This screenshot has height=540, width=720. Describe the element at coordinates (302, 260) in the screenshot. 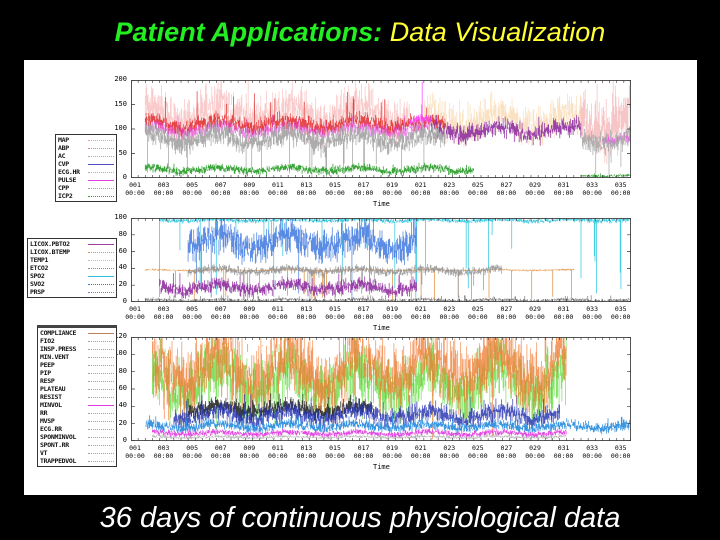

I see `trace-svo2` at that location.